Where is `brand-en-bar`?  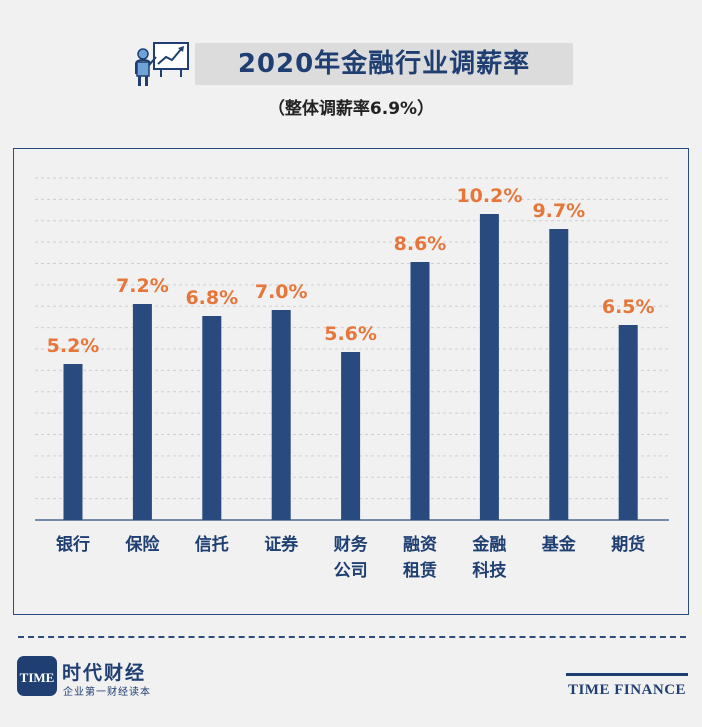 brand-en-bar is located at coordinates (627, 674).